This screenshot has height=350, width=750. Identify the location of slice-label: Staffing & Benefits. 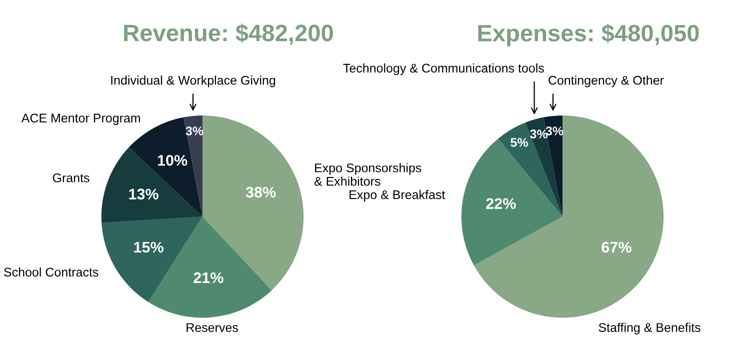
(649, 328).